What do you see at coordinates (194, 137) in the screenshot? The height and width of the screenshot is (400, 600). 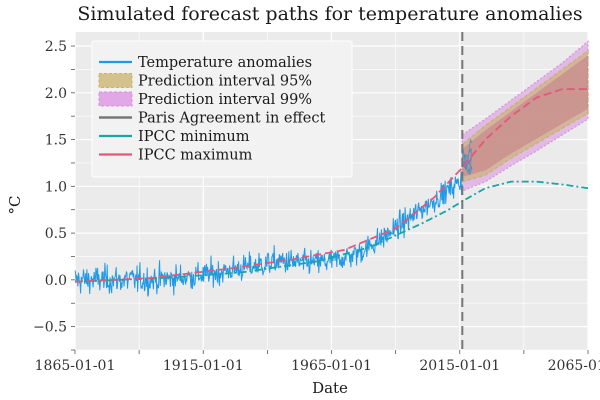 I see `legend-label: IPCC minimum` at bounding box center [194, 137].